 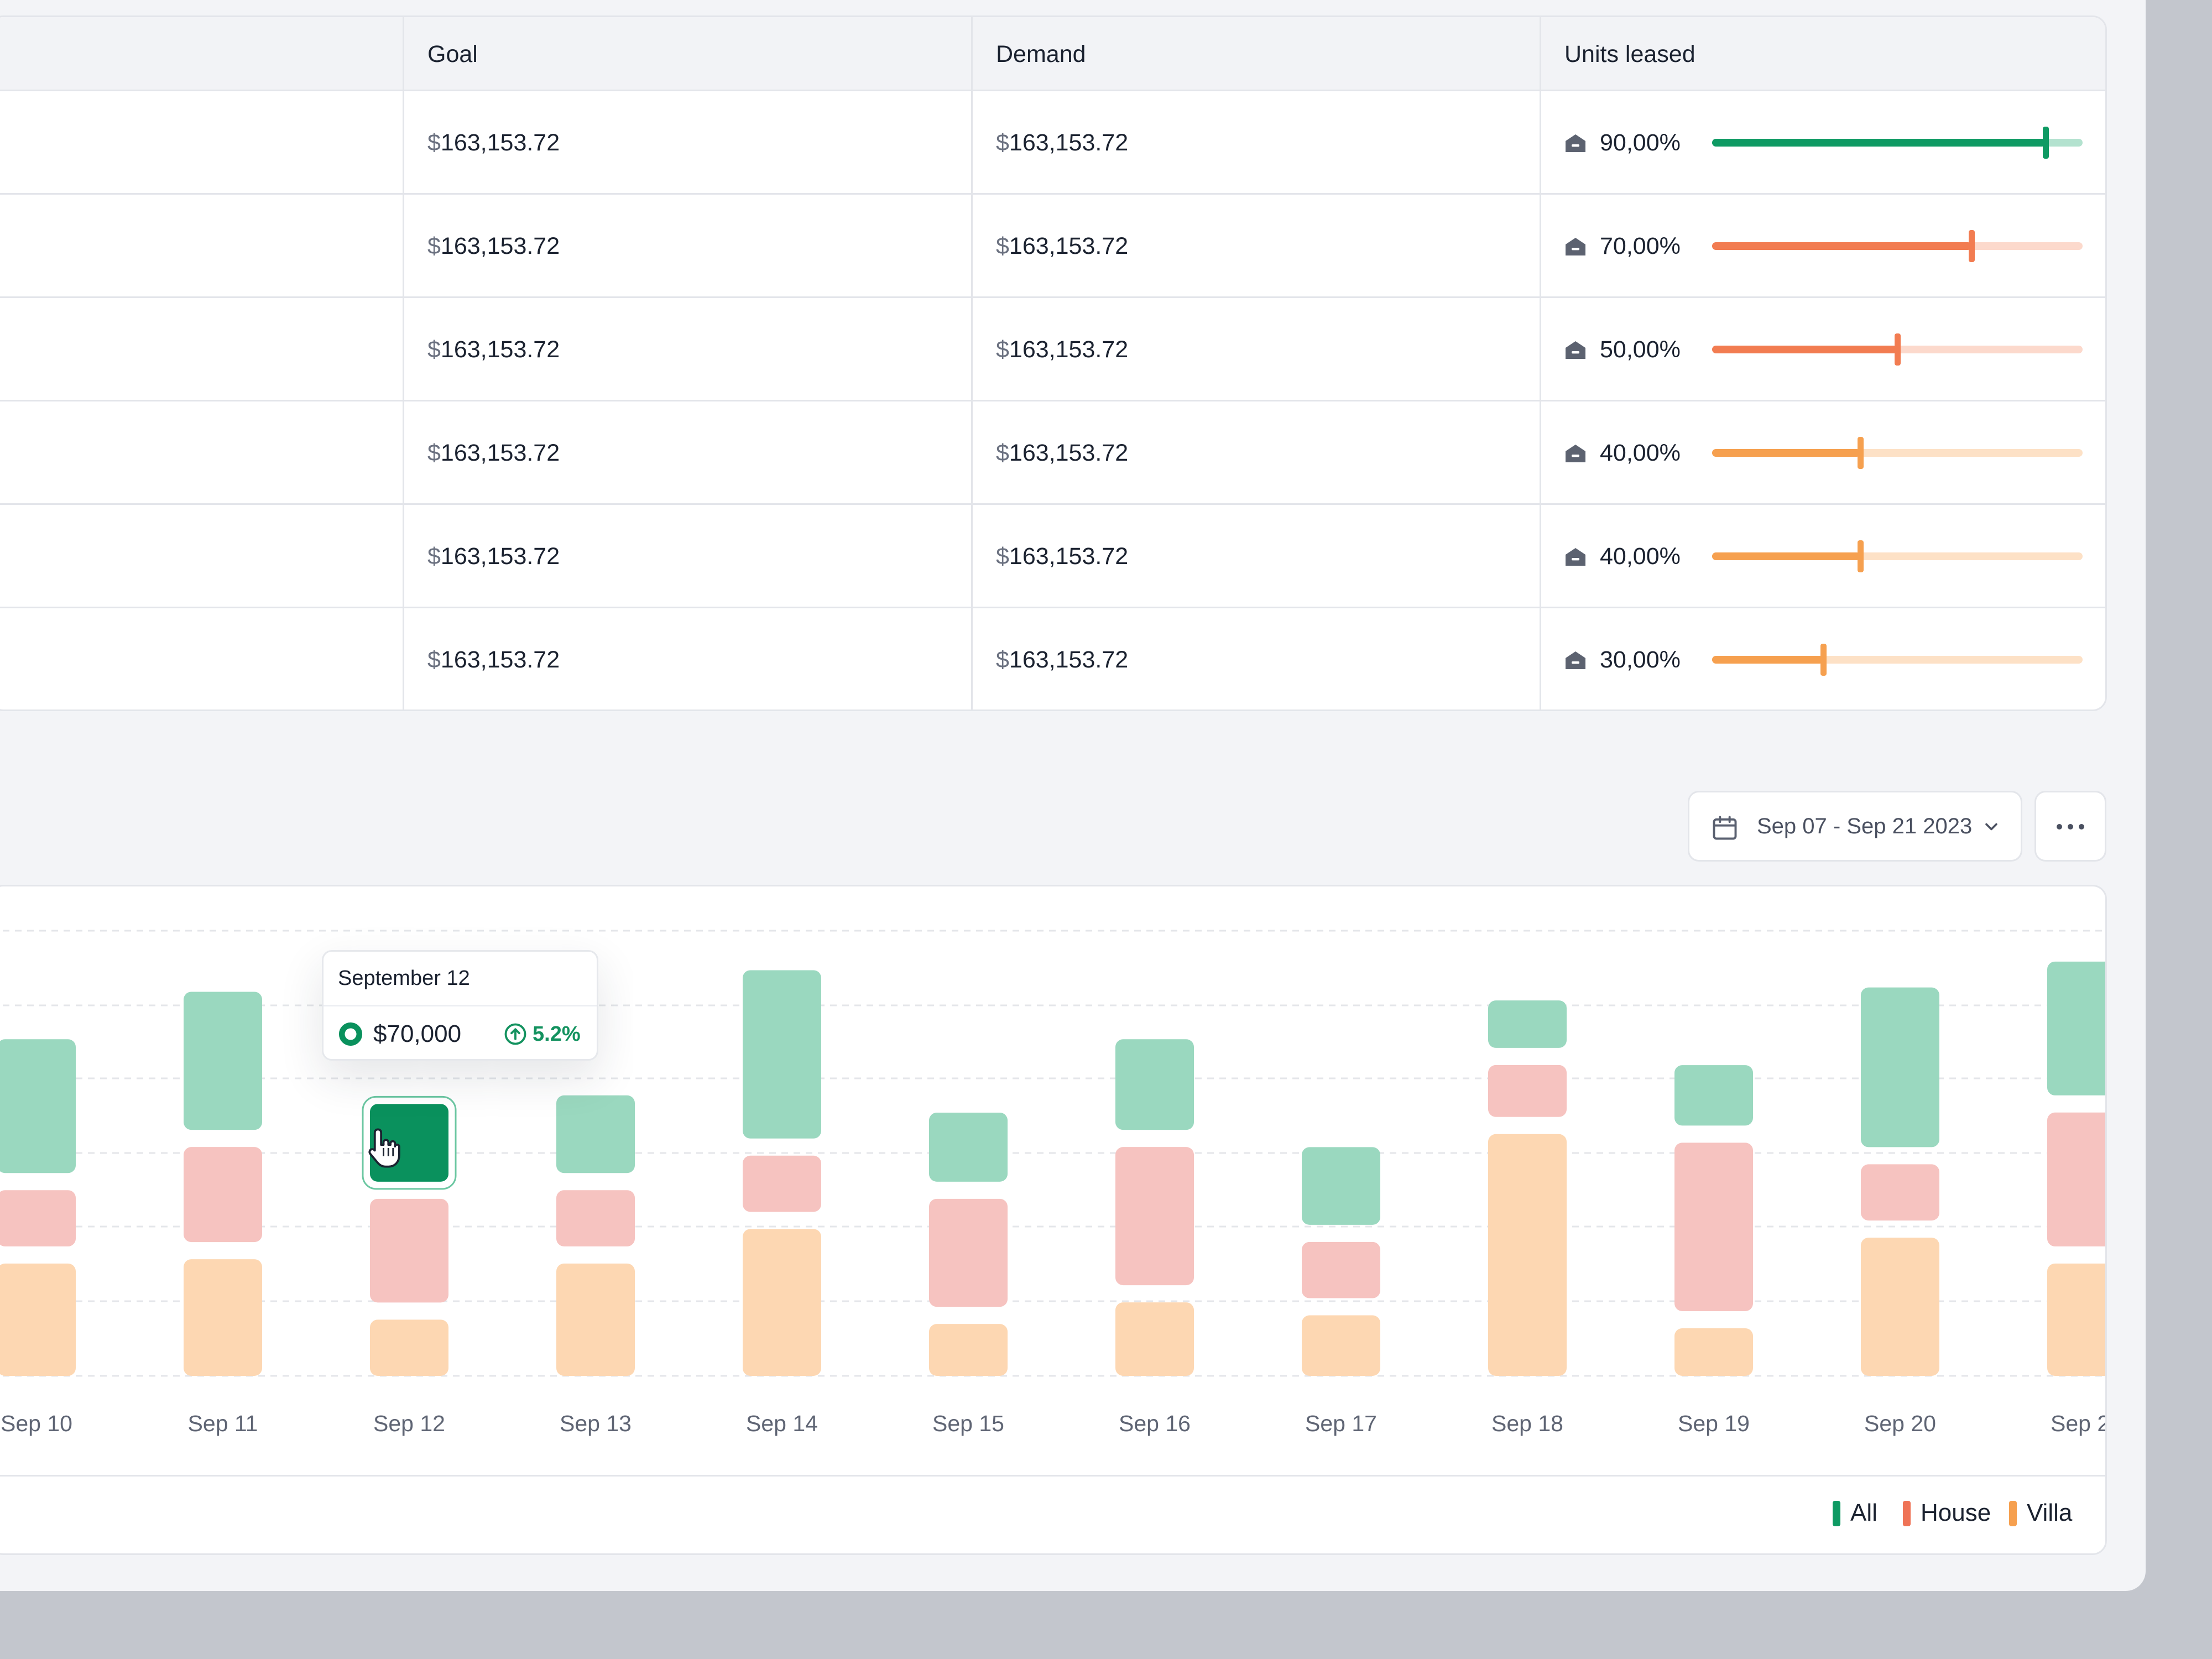 What do you see at coordinates (350, 1034) in the screenshot?
I see `radio-dot-icon` at bounding box center [350, 1034].